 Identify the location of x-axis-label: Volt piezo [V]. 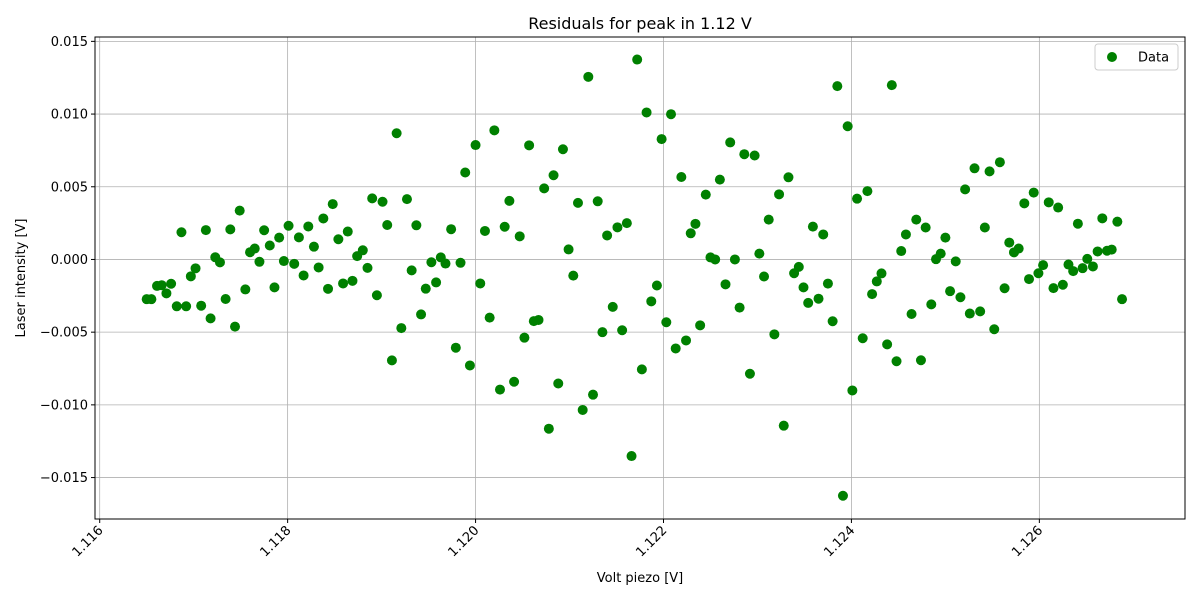
(640, 578).